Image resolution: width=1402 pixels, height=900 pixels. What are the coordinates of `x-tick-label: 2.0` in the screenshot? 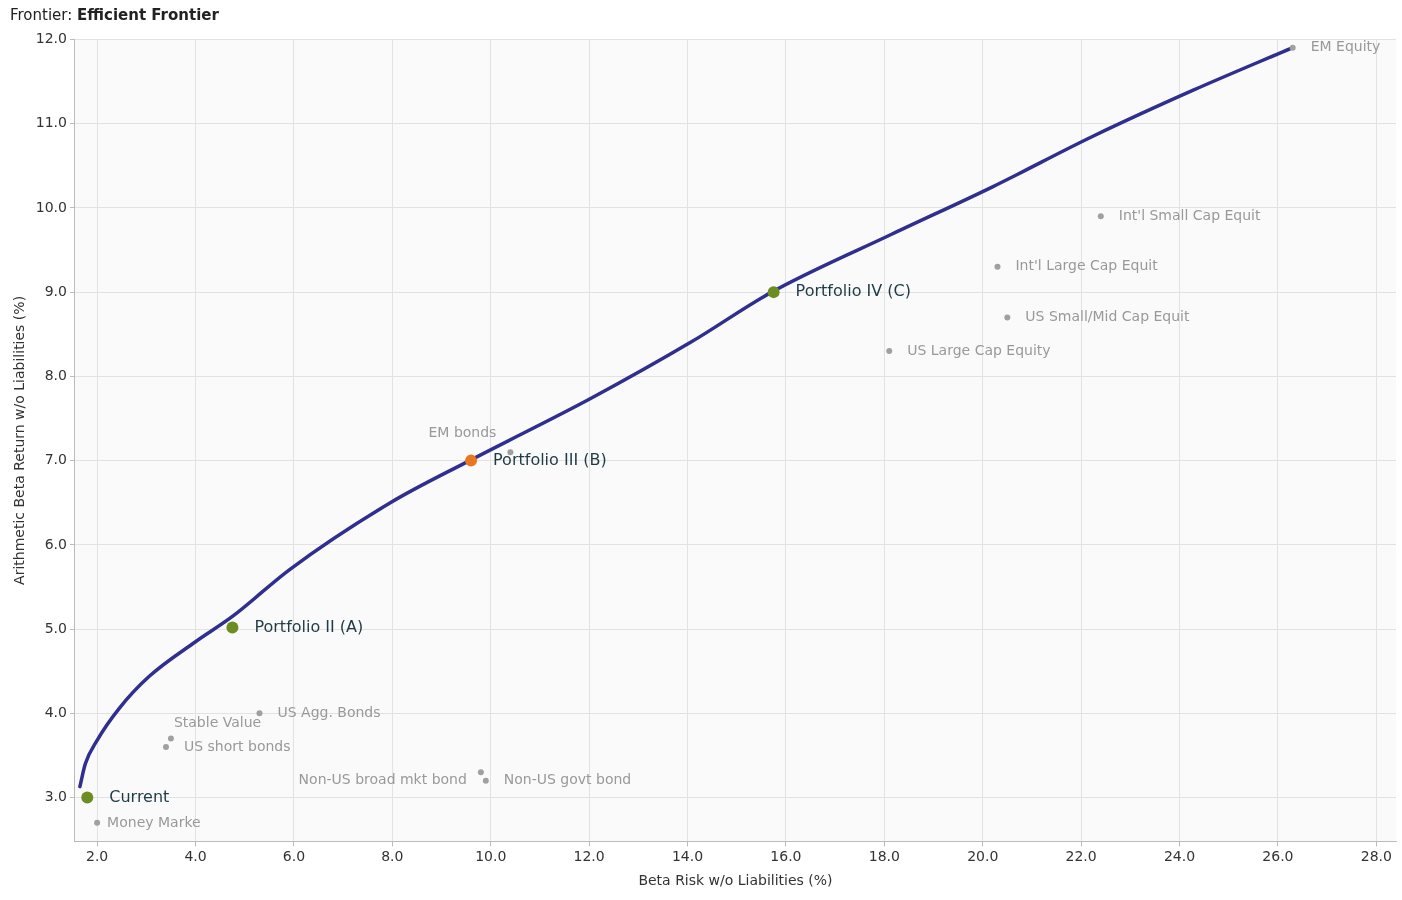 It's located at (97, 856).